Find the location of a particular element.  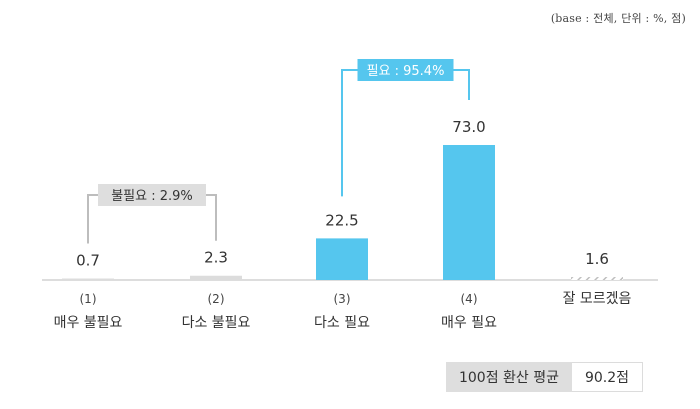

category-number-2: (2) is located at coordinates (216, 299).